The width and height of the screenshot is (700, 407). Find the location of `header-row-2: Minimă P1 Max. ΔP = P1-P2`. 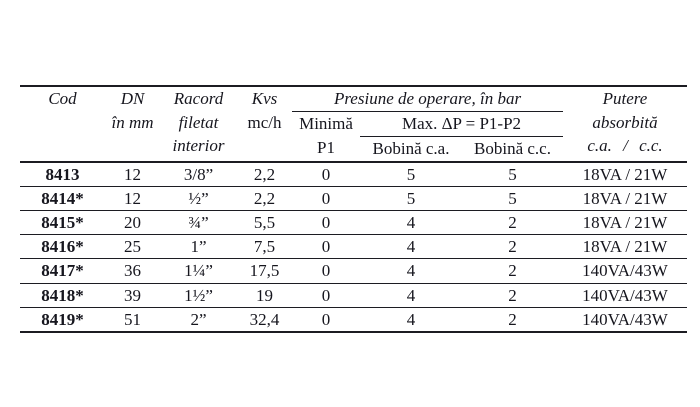

header-row-2: Minimă P1 Max. ΔP = P1-P2 is located at coordinates (353, 134).